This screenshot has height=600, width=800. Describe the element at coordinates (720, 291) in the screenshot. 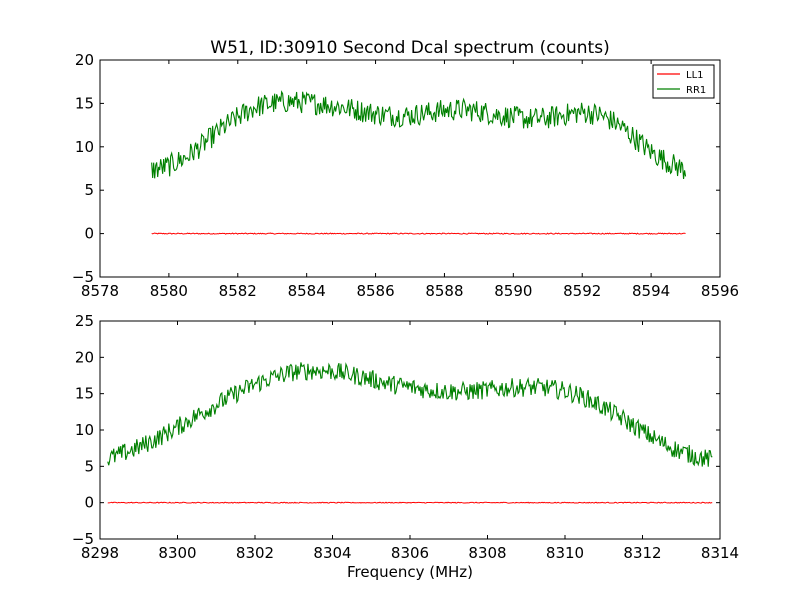

I see `x-tick-label: 8596` at that location.